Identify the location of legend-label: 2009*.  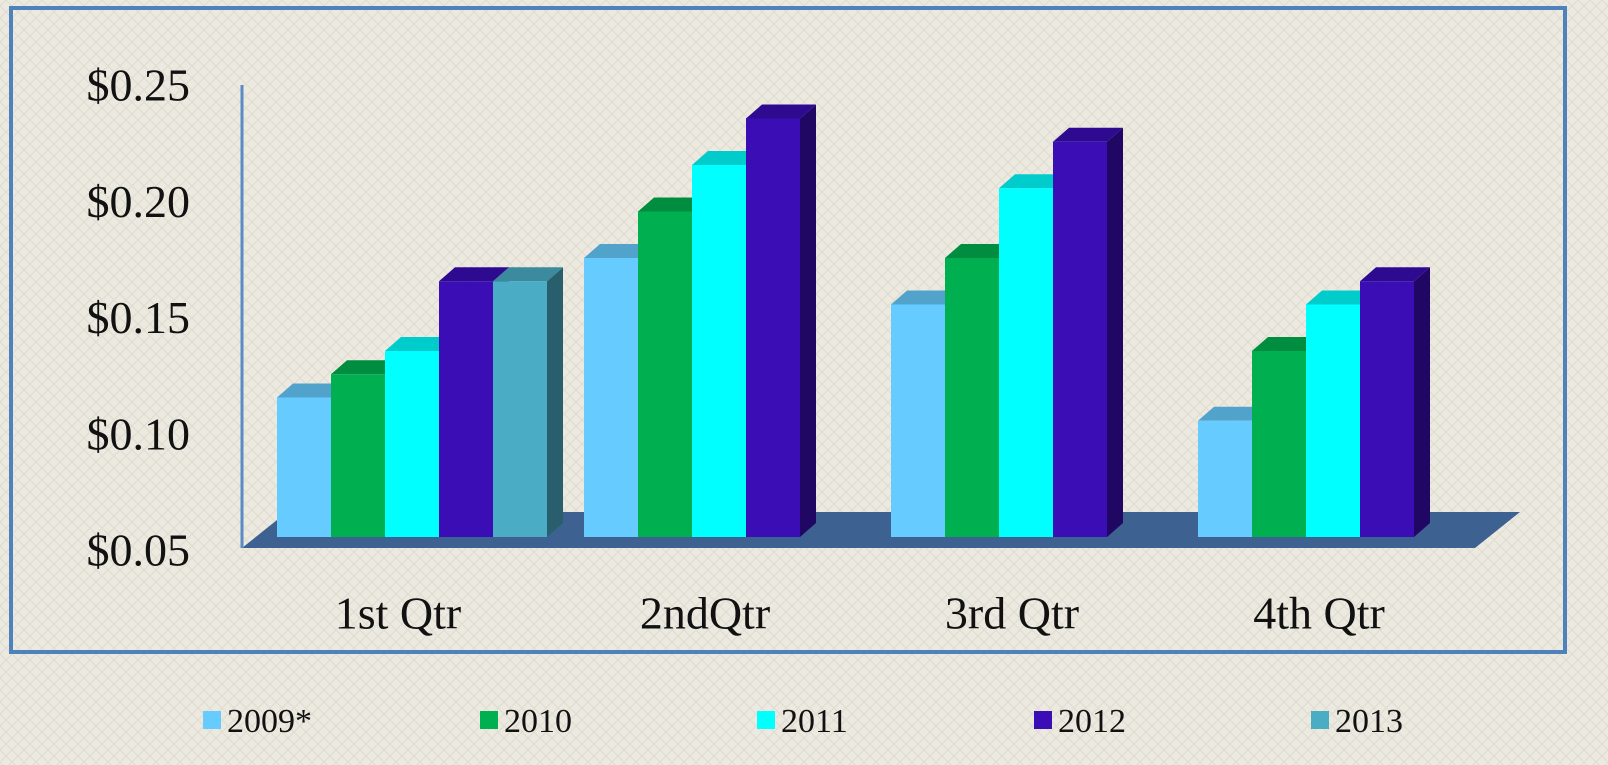
(269, 721).